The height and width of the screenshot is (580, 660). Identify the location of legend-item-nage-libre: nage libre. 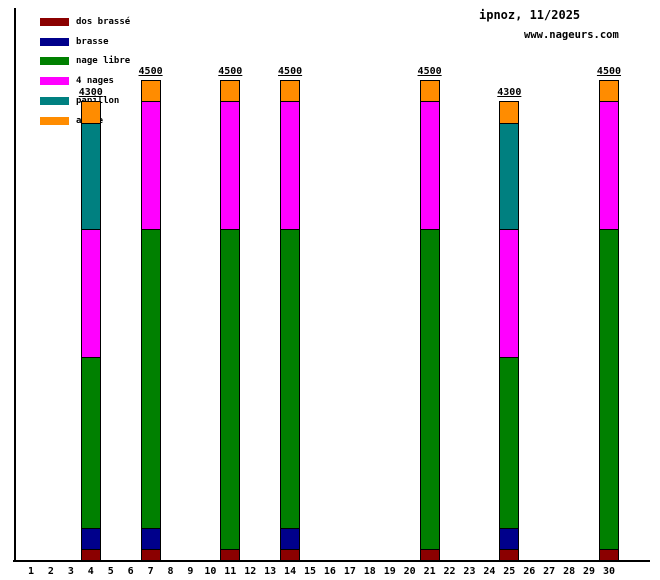
(85, 61).